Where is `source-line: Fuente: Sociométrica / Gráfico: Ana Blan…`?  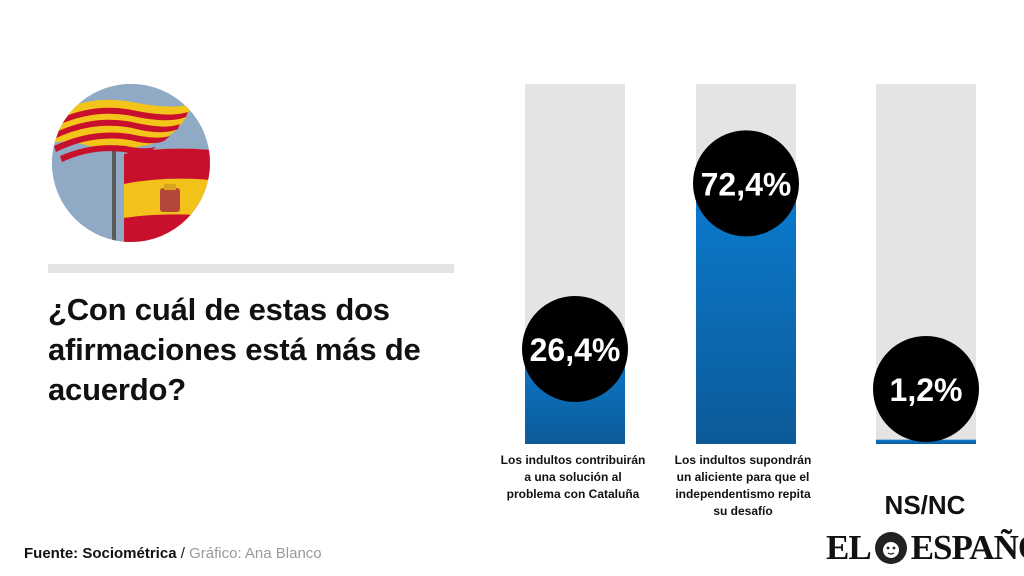
source-line: Fuente: Sociométrica / Gráfico: Ana Blan… is located at coordinates (173, 553).